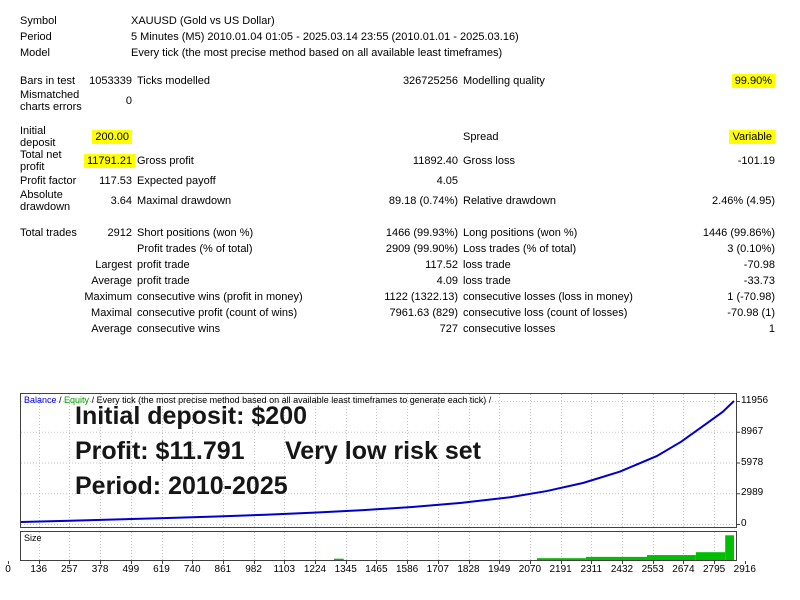  What do you see at coordinates (108, 297) in the screenshot?
I see `stat-value: Maximum` at bounding box center [108, 297].